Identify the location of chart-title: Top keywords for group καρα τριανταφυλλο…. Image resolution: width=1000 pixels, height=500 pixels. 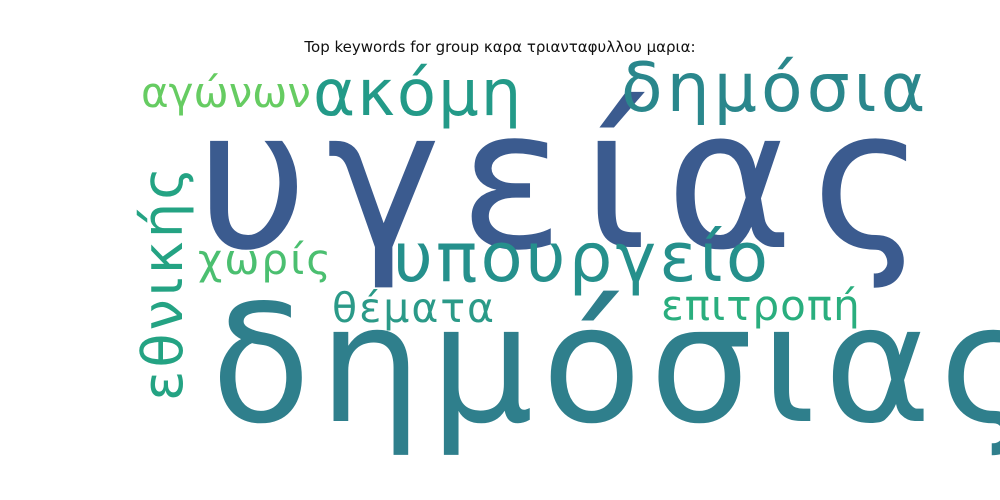
(500, 47).